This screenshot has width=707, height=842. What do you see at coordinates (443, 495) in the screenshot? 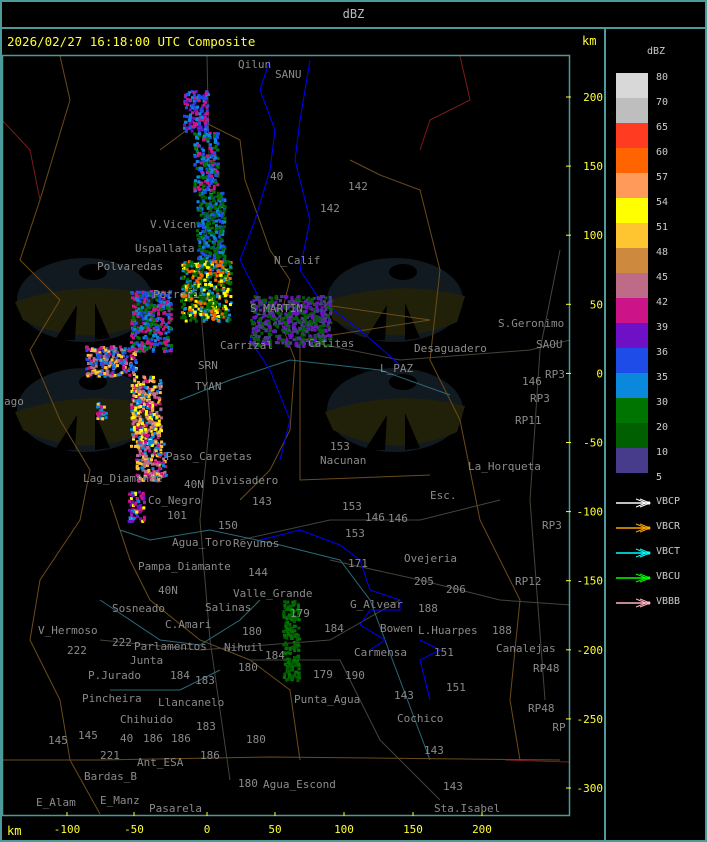
I see `place-label: Esc.` at bounding box center [443, 495].